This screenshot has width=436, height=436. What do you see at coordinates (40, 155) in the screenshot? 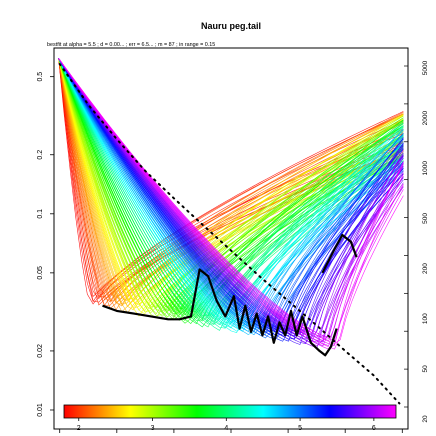
I see `y-tick-label: 0.2` at bounding box center [40, 155].